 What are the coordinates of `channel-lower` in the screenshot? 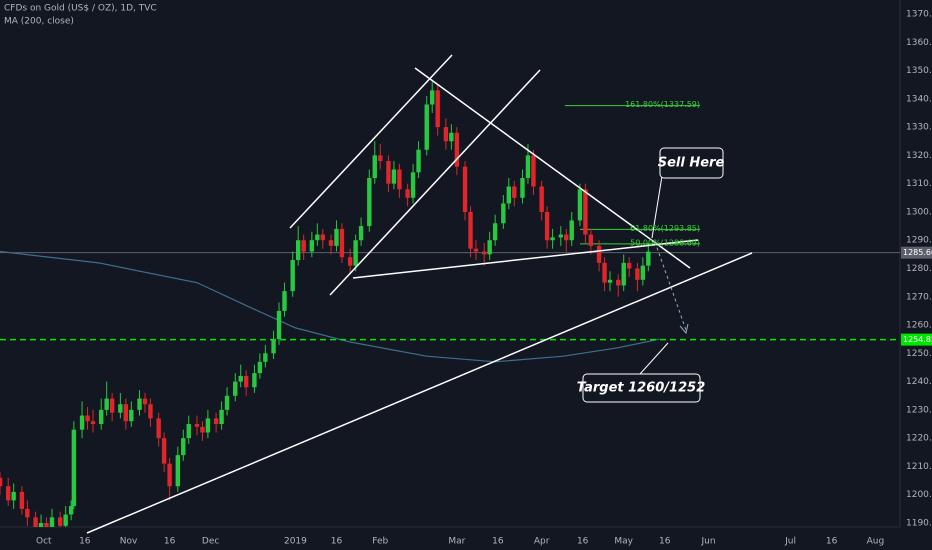 It's located at (435, 182).